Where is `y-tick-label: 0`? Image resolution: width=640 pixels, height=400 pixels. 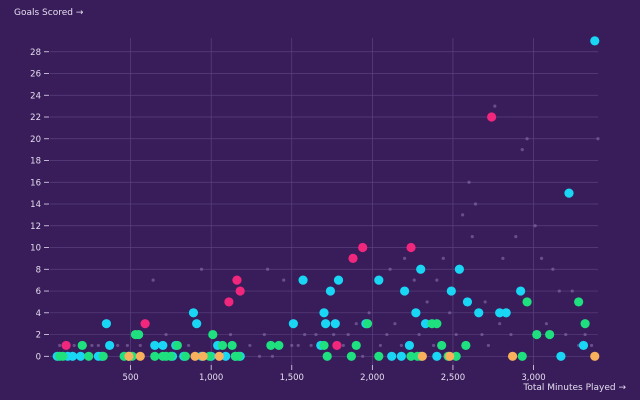
y-tick-label: 0 is located at coordinates (38, 357).